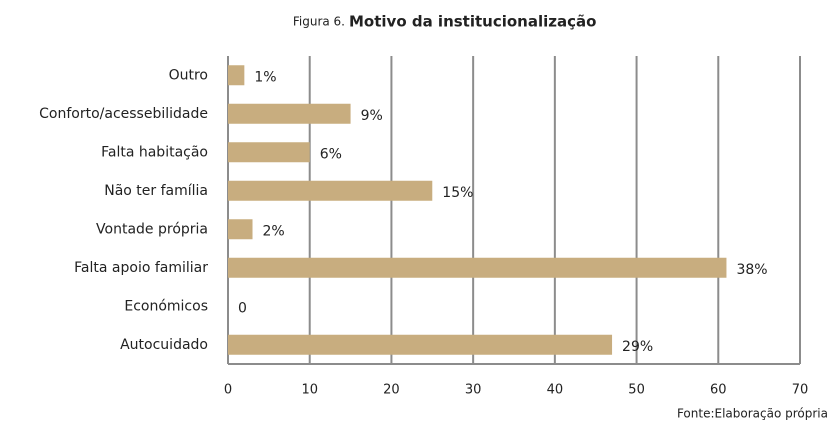 This screenshot has width=834, height=427. I want to click on y-tick-label: Económicos, so click(166, 306).